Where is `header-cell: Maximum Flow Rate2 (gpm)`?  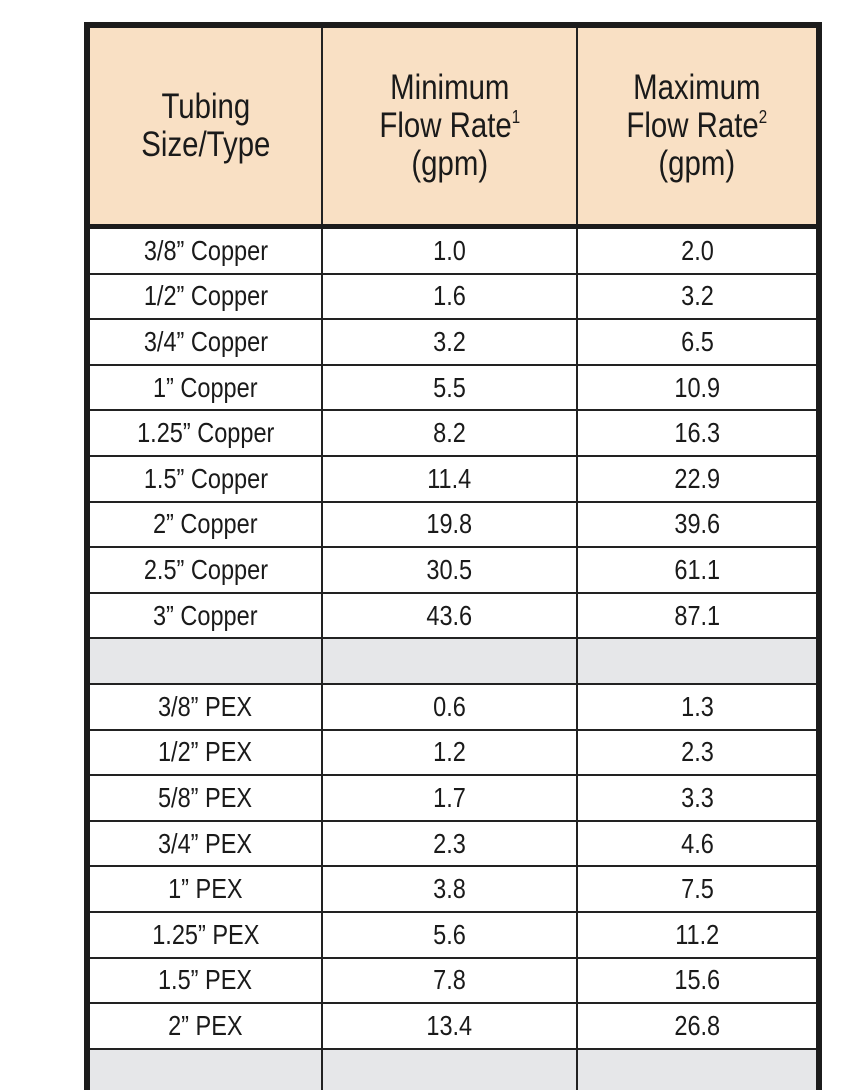 header-cell: Maximum Flow Rate2 (gpm) is located at coordinates (696, 128).